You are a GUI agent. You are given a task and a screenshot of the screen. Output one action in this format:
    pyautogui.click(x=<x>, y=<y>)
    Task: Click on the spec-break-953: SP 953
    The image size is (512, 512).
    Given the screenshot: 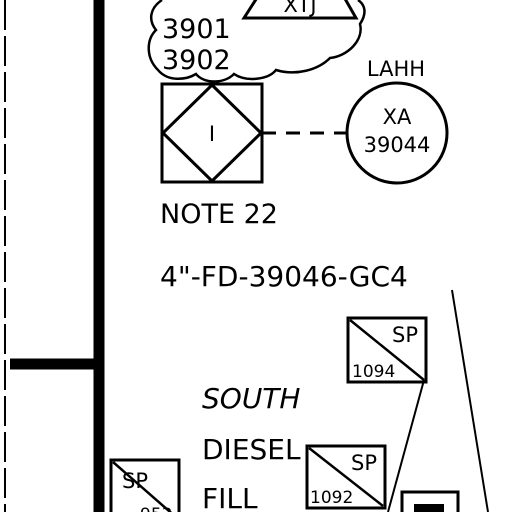 What is the action you would take?
    pyautogui.click(x=145, y=485)
    